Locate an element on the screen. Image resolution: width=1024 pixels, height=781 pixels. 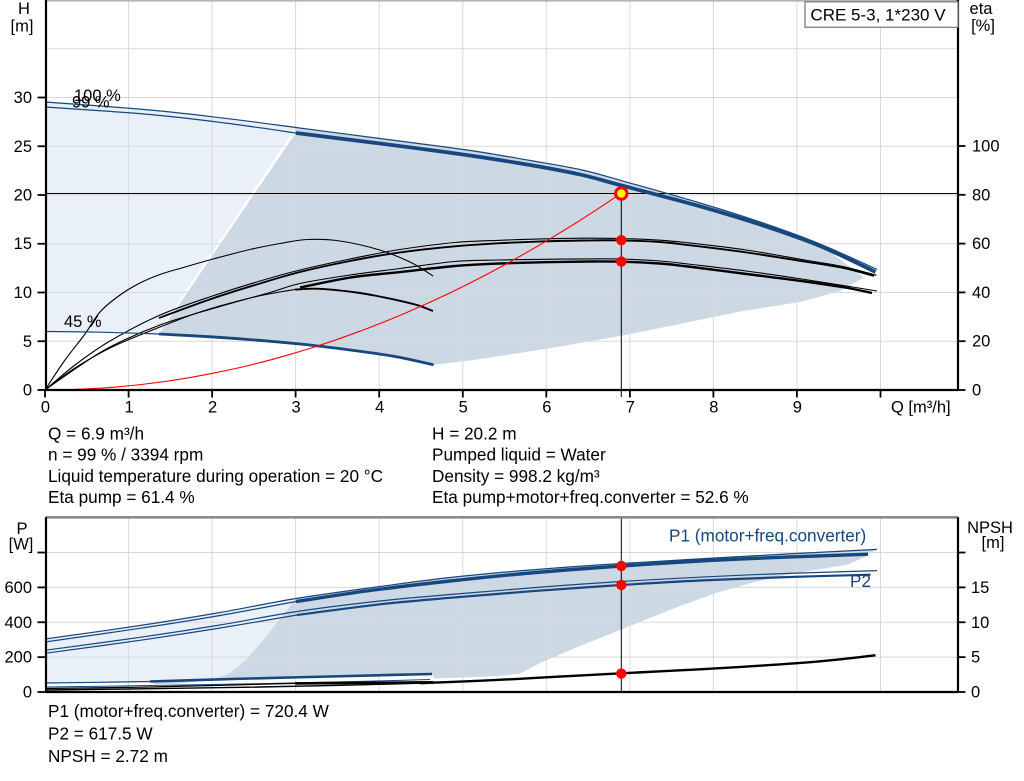
svg-text: P is located at coordinates (21, 529).